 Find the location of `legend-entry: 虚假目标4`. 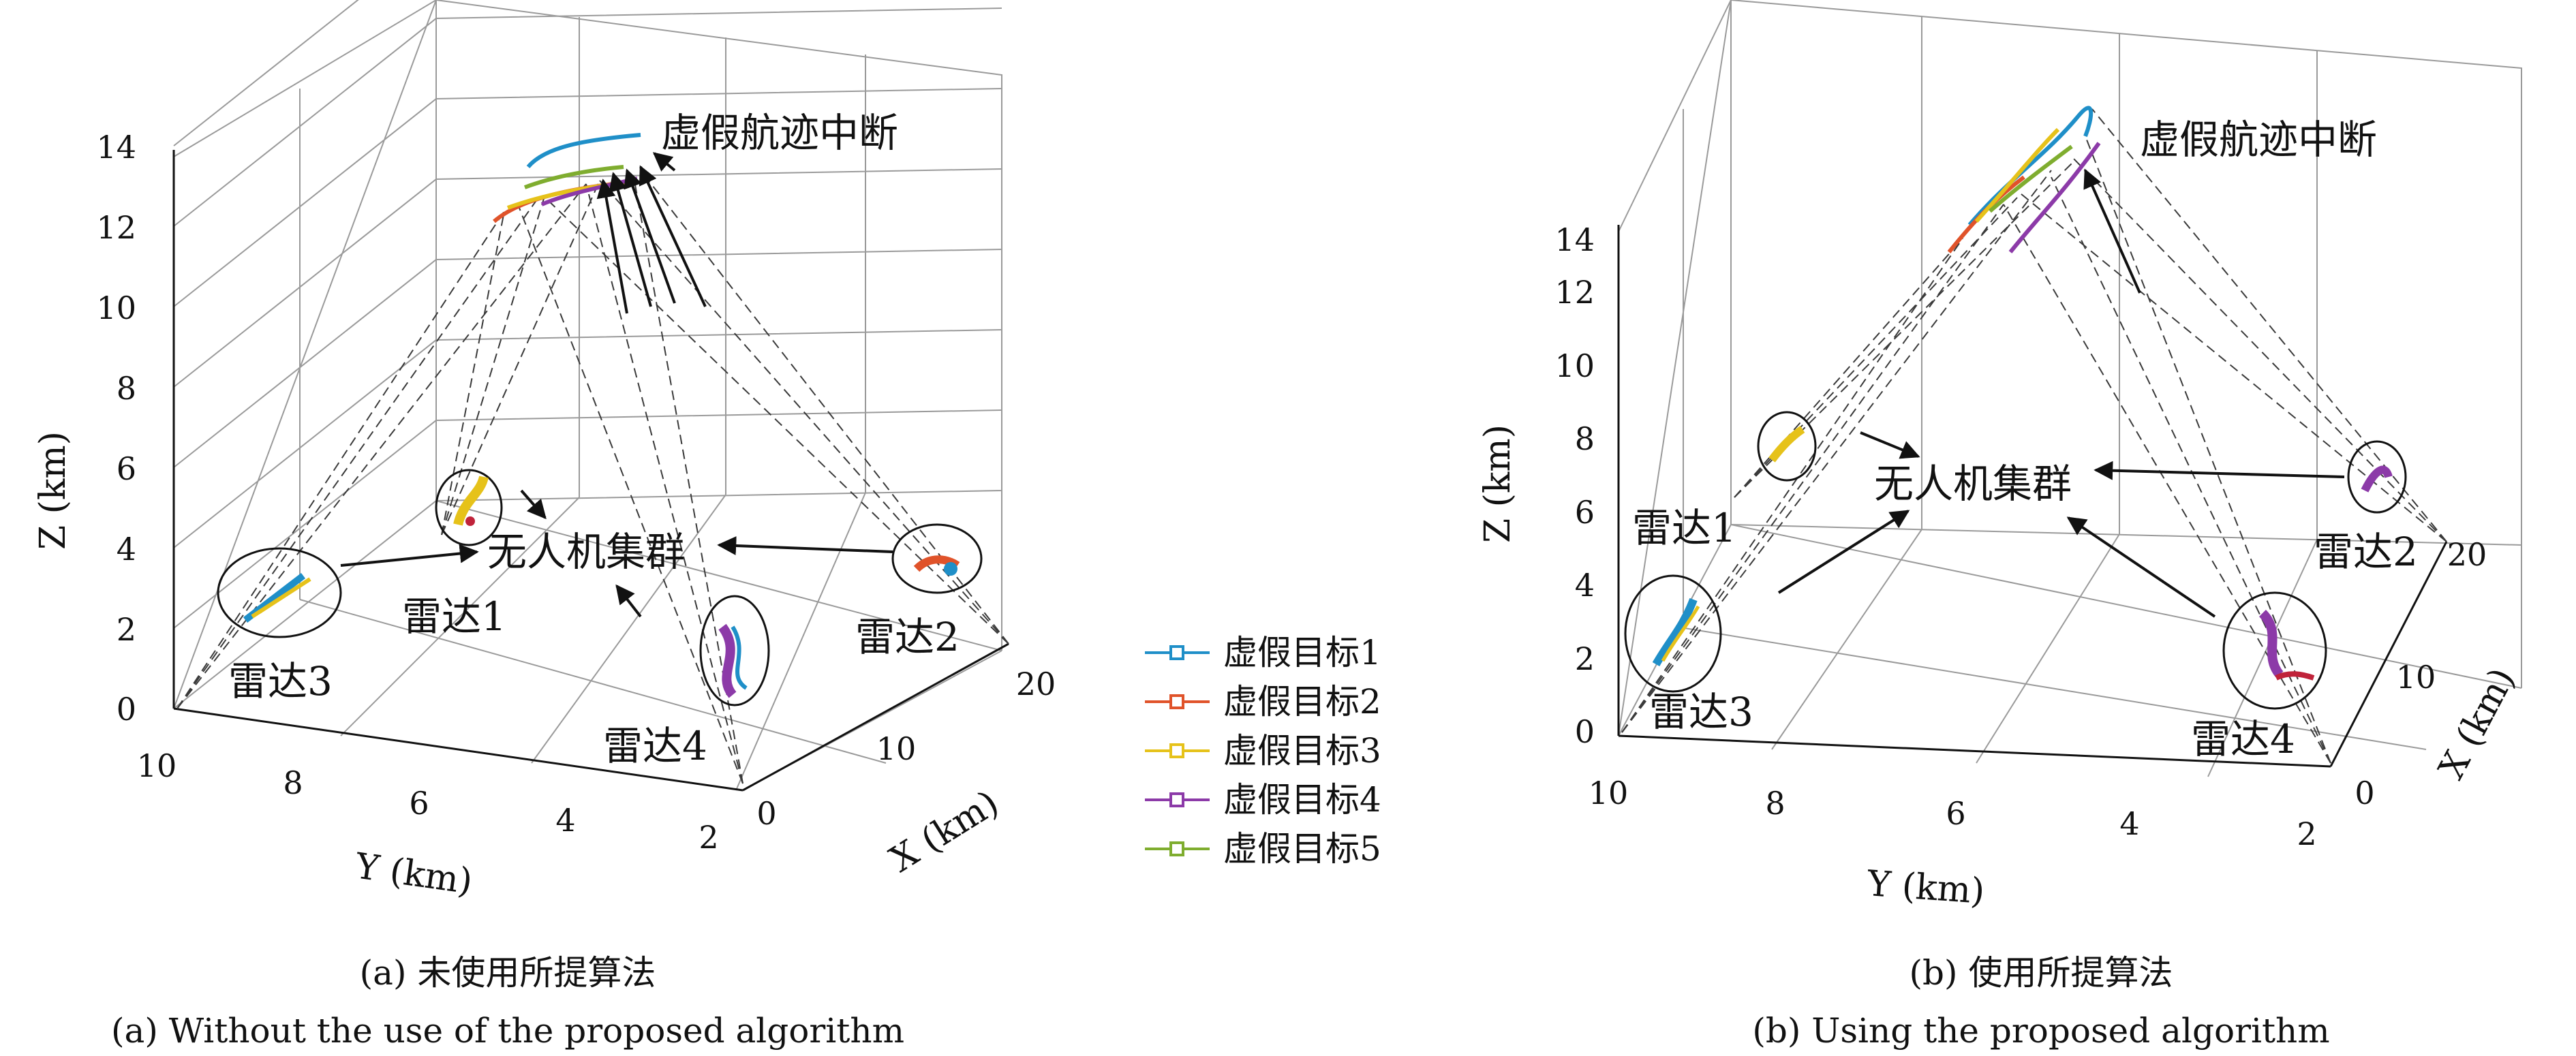

legend-entry: 虚假目标4 is located at coordinates (1263, 800).